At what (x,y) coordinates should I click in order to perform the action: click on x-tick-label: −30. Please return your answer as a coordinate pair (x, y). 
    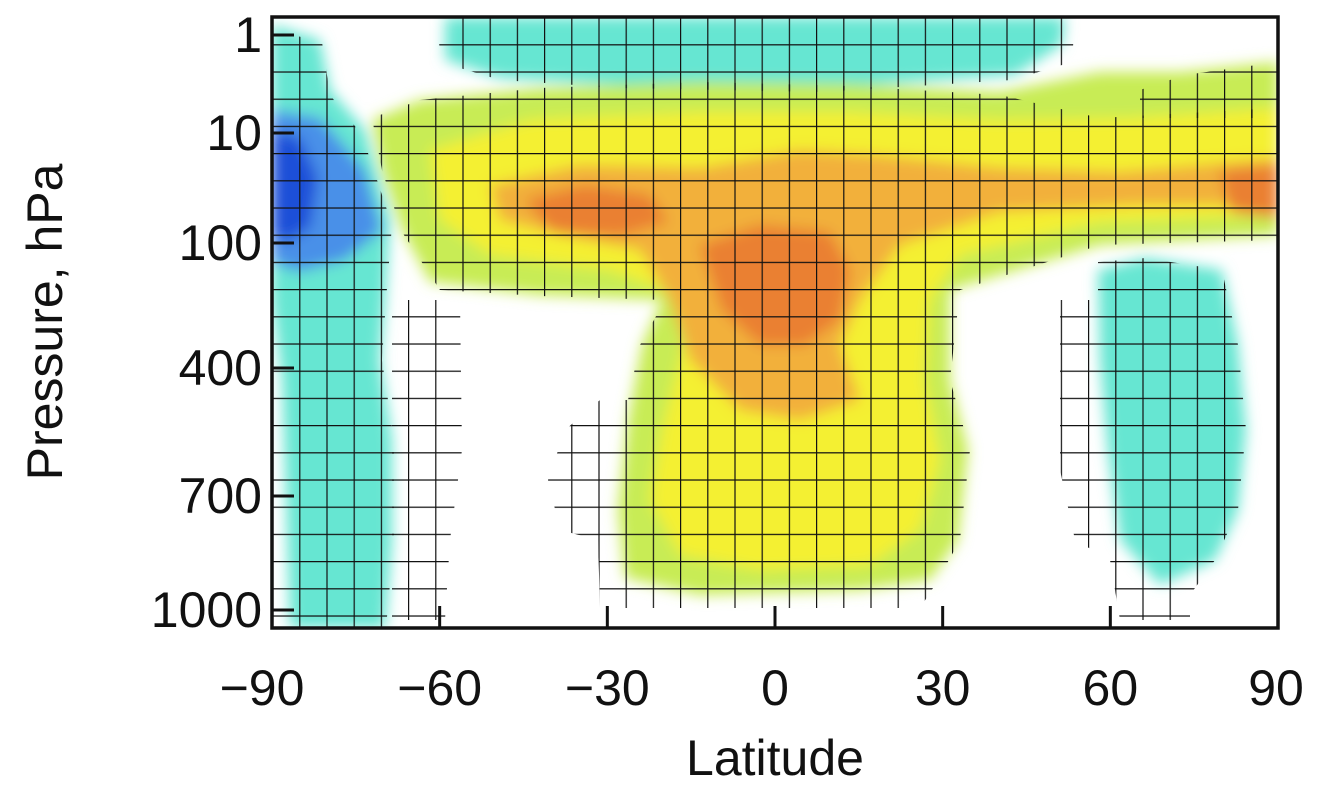
    Looking at the image, I should click on (607, 688).